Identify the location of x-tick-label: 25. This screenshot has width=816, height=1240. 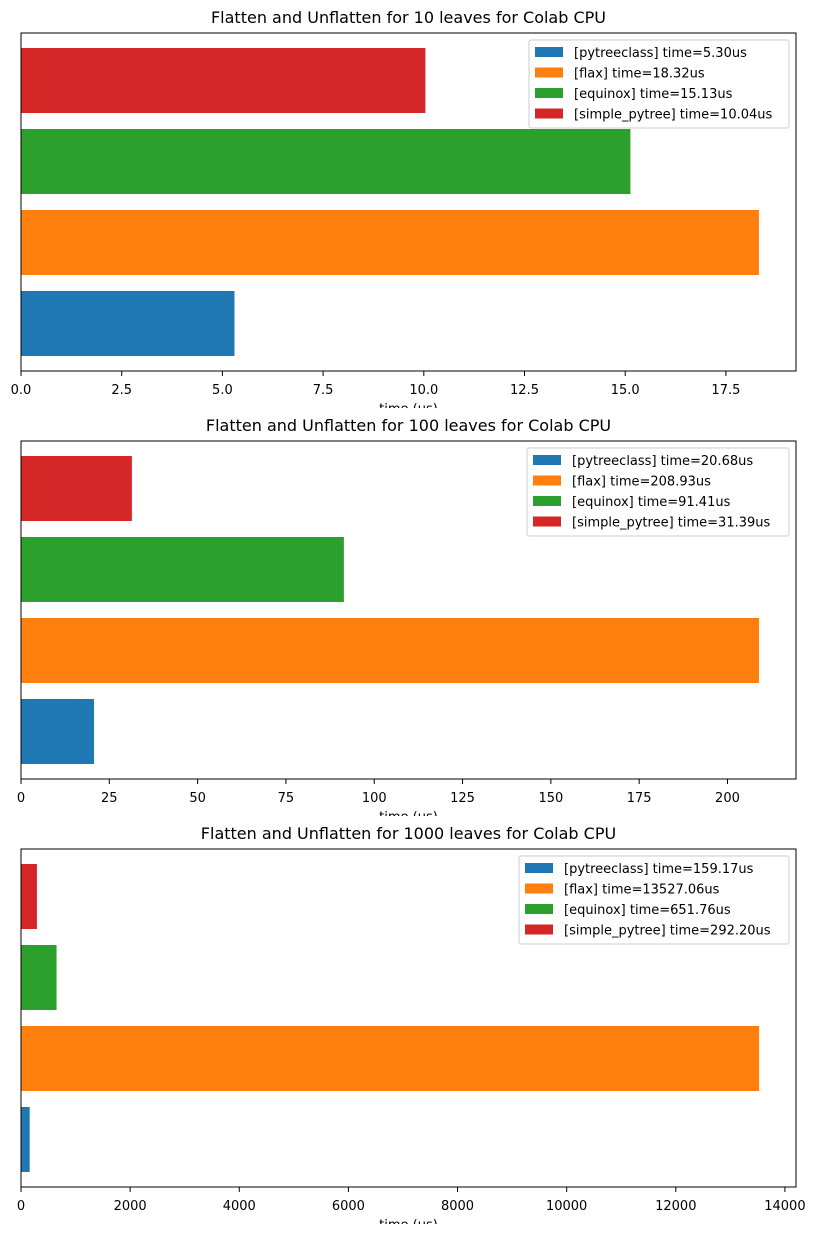
(109, 798).